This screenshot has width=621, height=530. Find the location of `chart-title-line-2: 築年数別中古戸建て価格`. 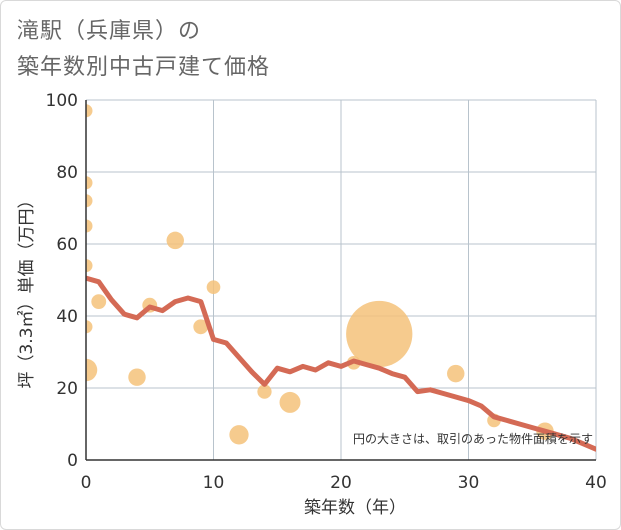

chart-title-line-2: 築年数別中古戸建て価格 is located at coordinates (144, 67).